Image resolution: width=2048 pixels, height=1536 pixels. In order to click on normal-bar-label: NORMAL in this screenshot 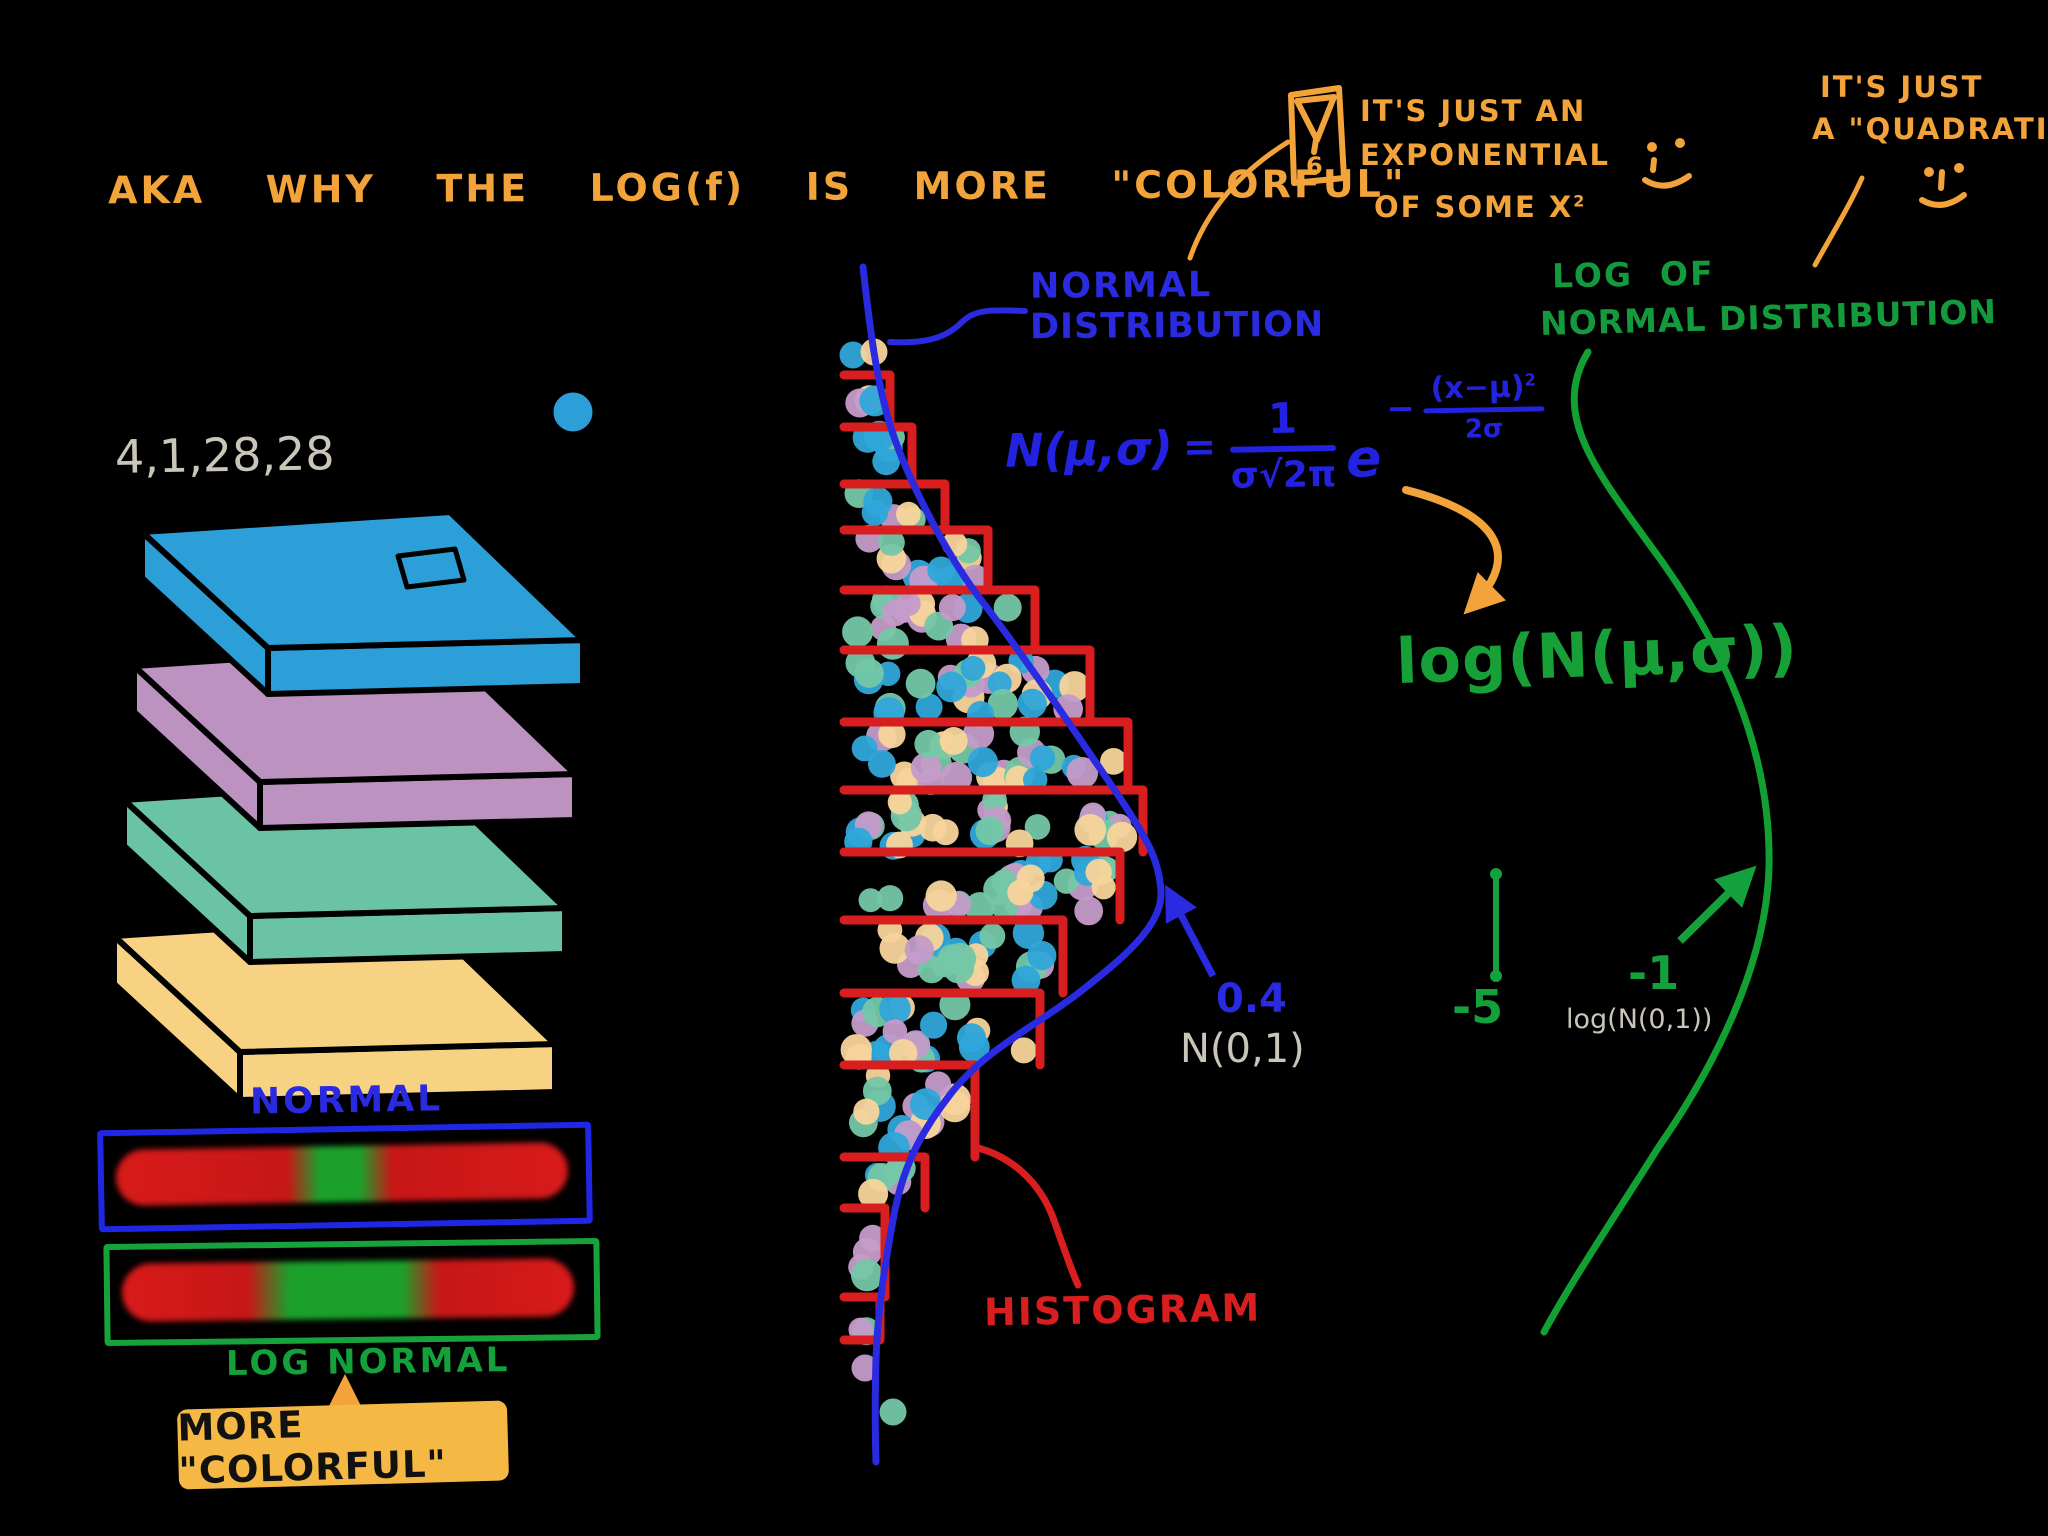, I will do `click(346, 1100)`.